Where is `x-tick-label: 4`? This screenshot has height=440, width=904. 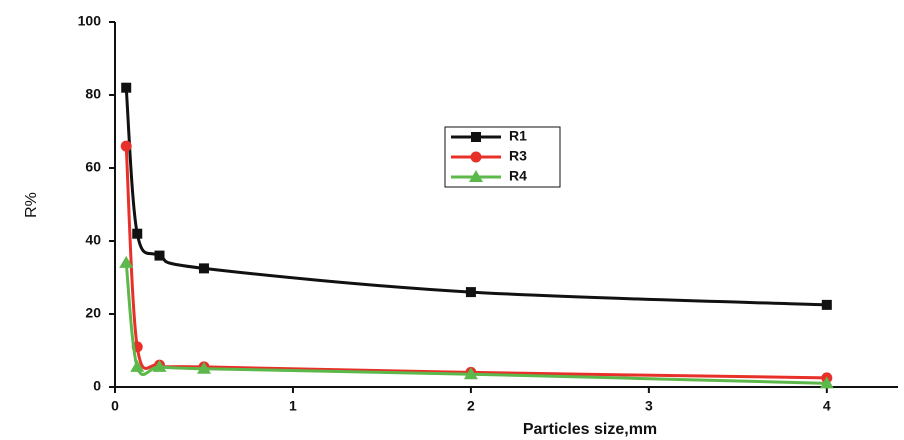 x-tick-label: 4 is located at coordinates (827, 406).